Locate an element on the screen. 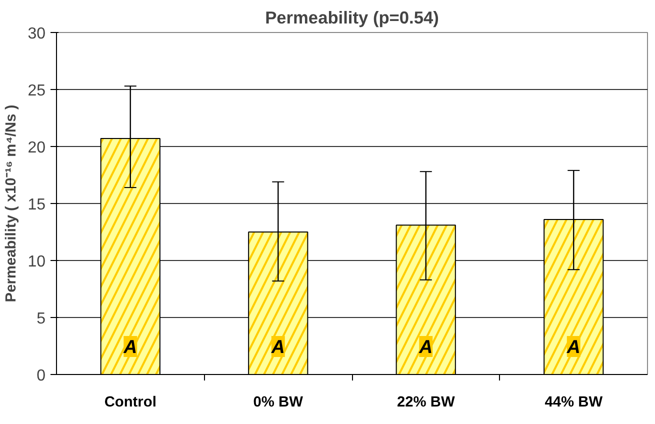 This screenshot has height=424, width=655. y-tick-label: 0 is located at coordinates (41, 376).